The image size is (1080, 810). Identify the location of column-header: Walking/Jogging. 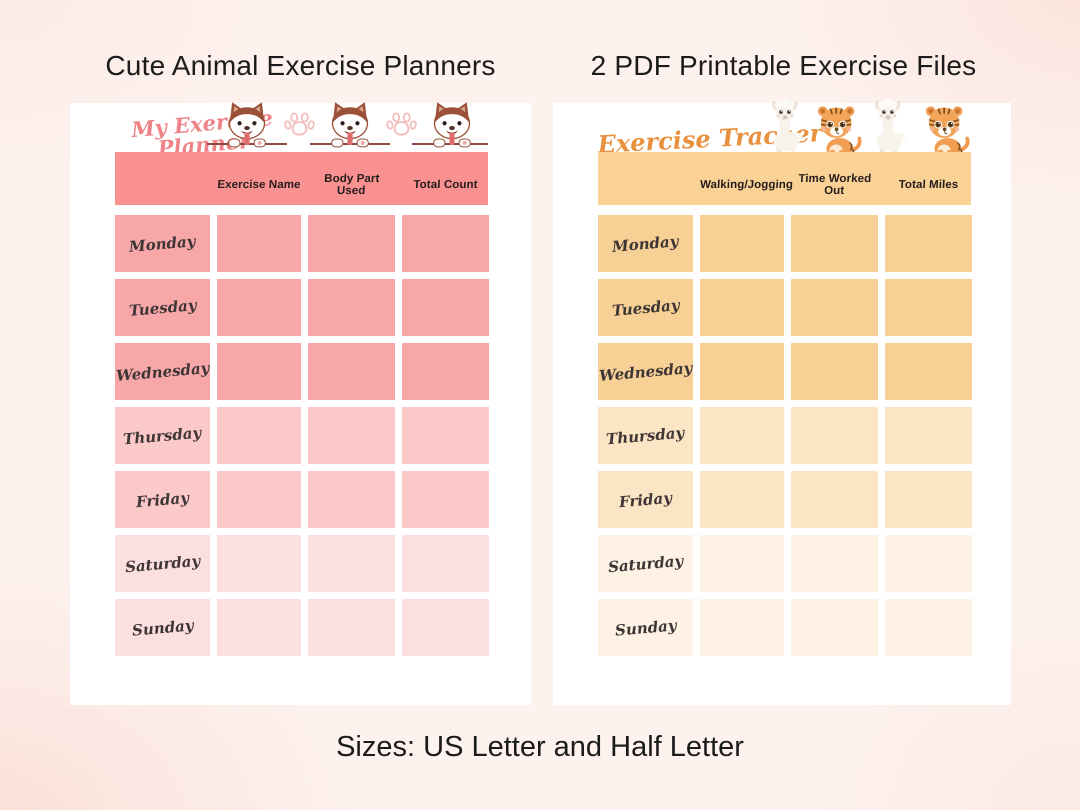
(746, 184).